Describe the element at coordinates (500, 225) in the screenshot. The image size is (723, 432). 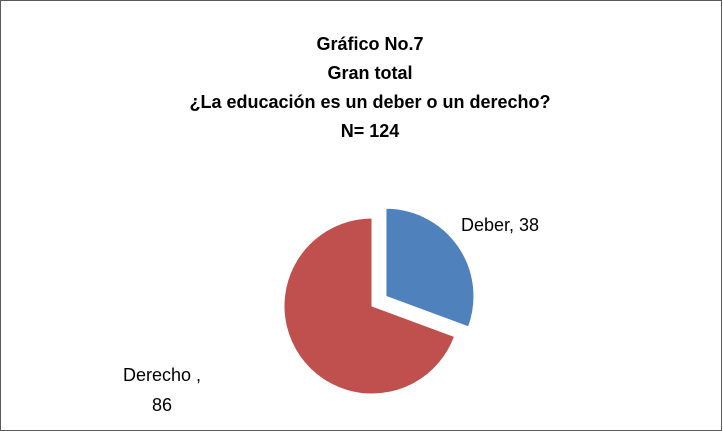
I see `data-label: Deber, 38` at that location.